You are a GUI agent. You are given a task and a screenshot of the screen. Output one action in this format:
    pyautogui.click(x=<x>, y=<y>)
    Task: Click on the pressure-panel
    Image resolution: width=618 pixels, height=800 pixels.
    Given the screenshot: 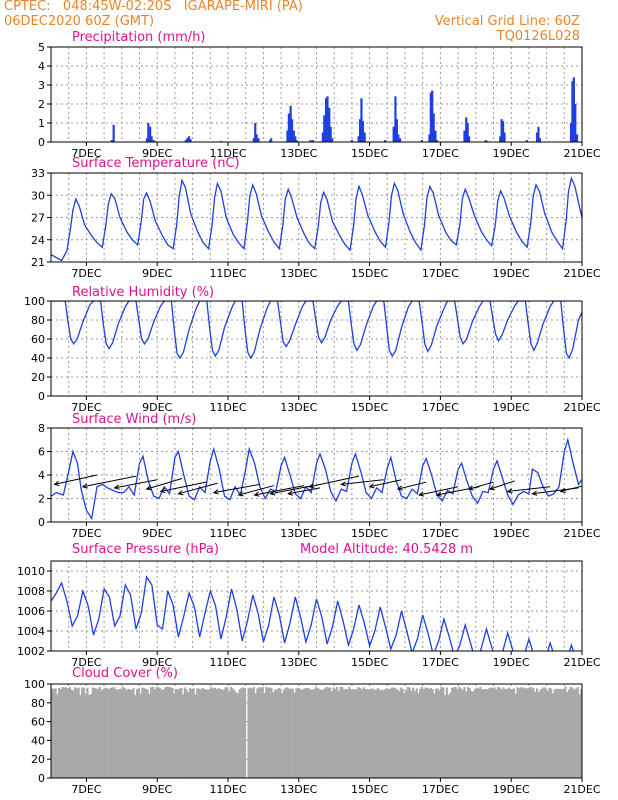 What is the action you would take?
    pyautogui.click(x=315, y=607)
    